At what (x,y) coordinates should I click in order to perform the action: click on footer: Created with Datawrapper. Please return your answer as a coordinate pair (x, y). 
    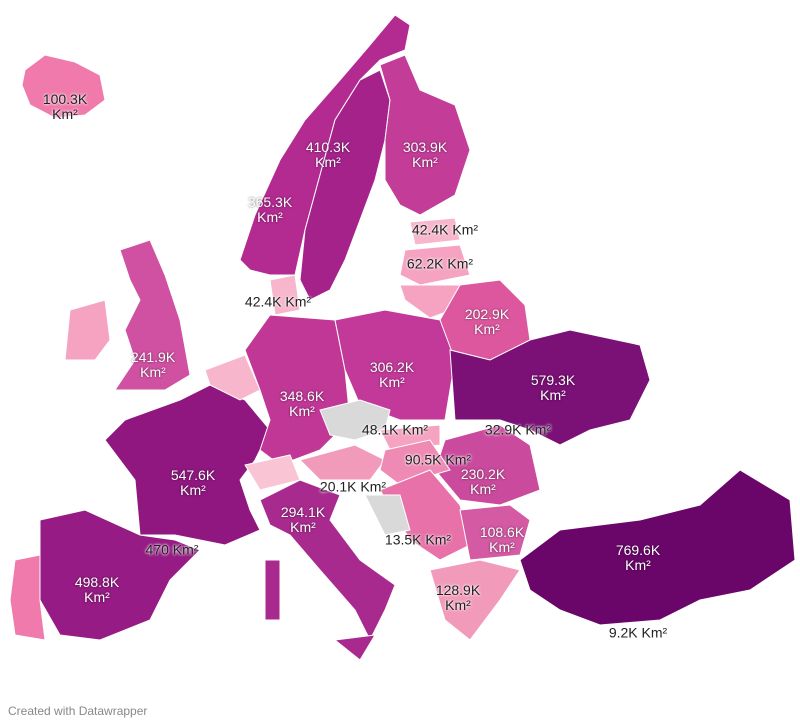
    Looking at the image, I should click on (78, 711).